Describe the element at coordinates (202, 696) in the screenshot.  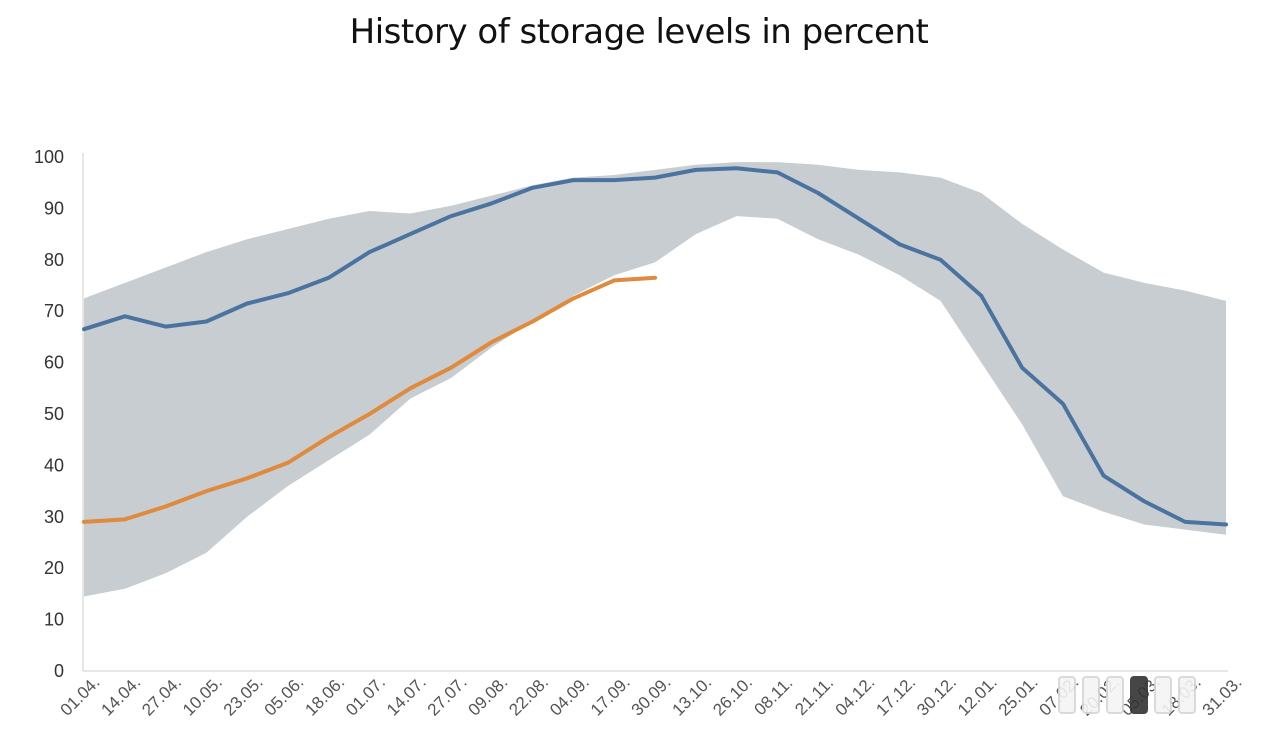
I see `x-tick-label: 10.05.` at that location.